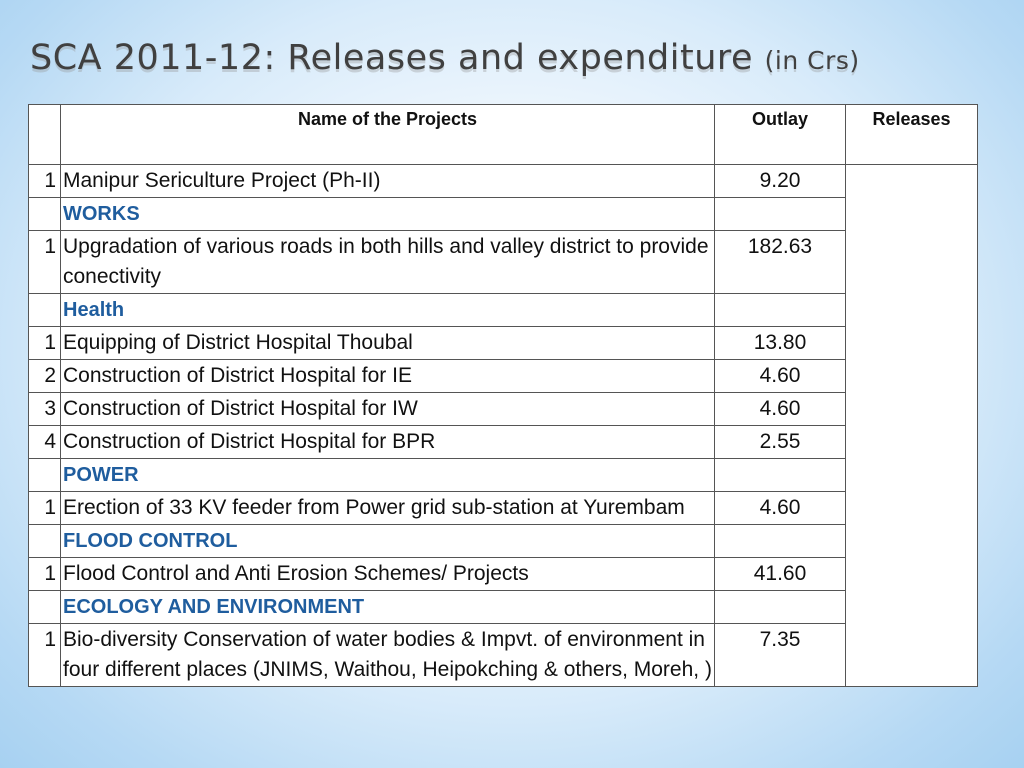  I want to click on section-row: WORKS, so click(503, 214).